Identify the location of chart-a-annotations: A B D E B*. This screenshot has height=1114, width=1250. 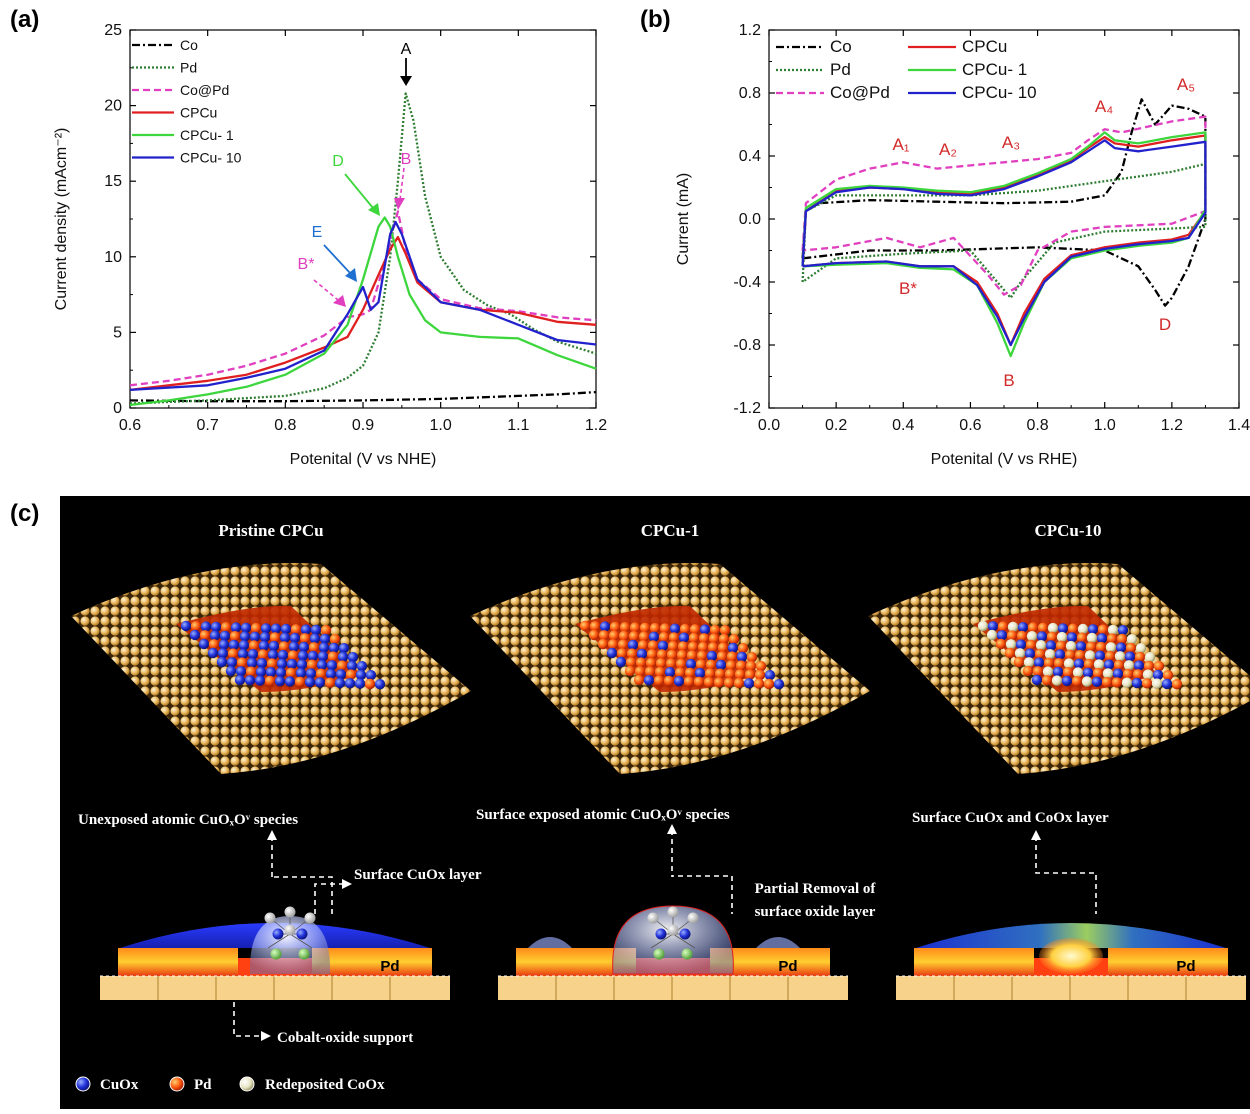
(355, 174).